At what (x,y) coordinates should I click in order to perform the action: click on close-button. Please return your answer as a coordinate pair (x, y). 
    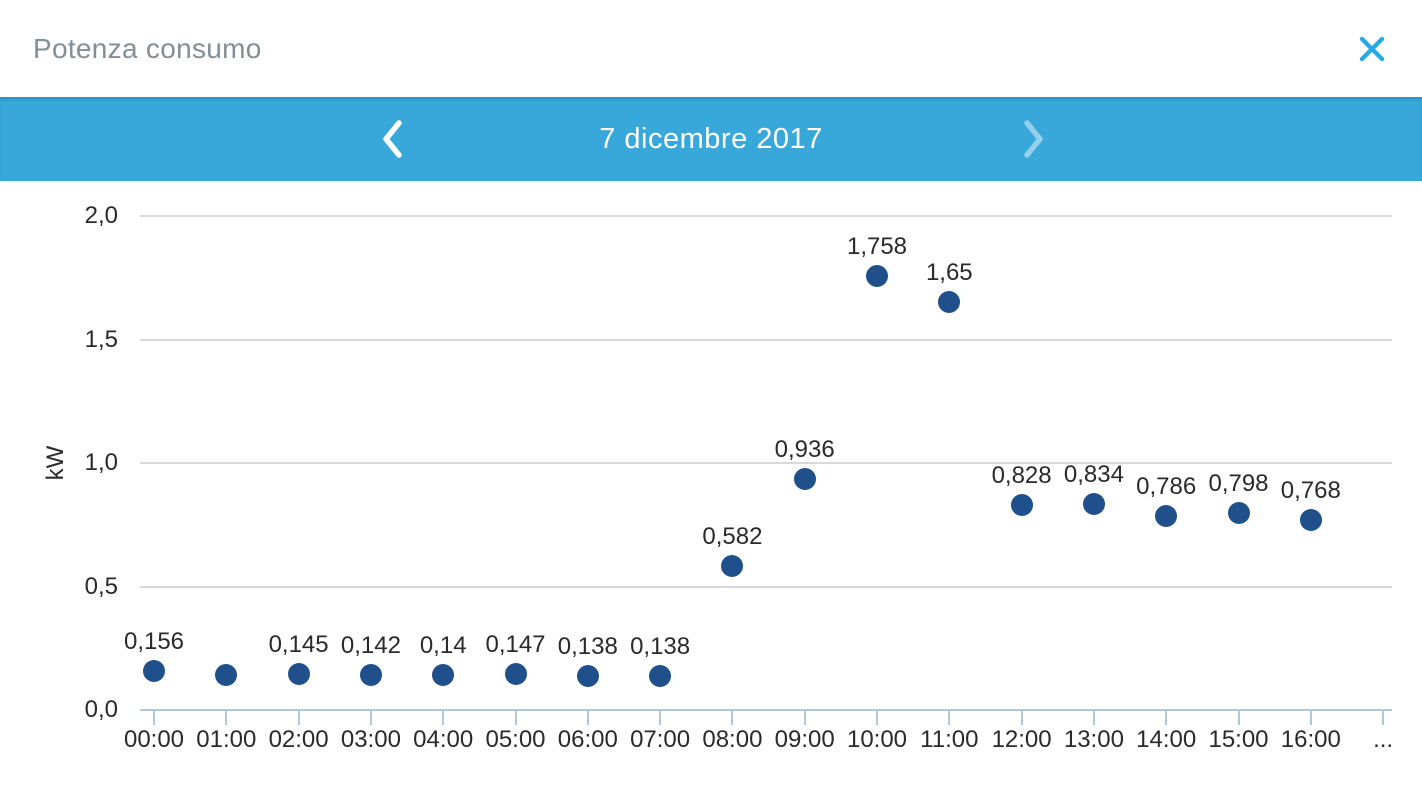
    Looking at the image, I should click on (1372, 49).